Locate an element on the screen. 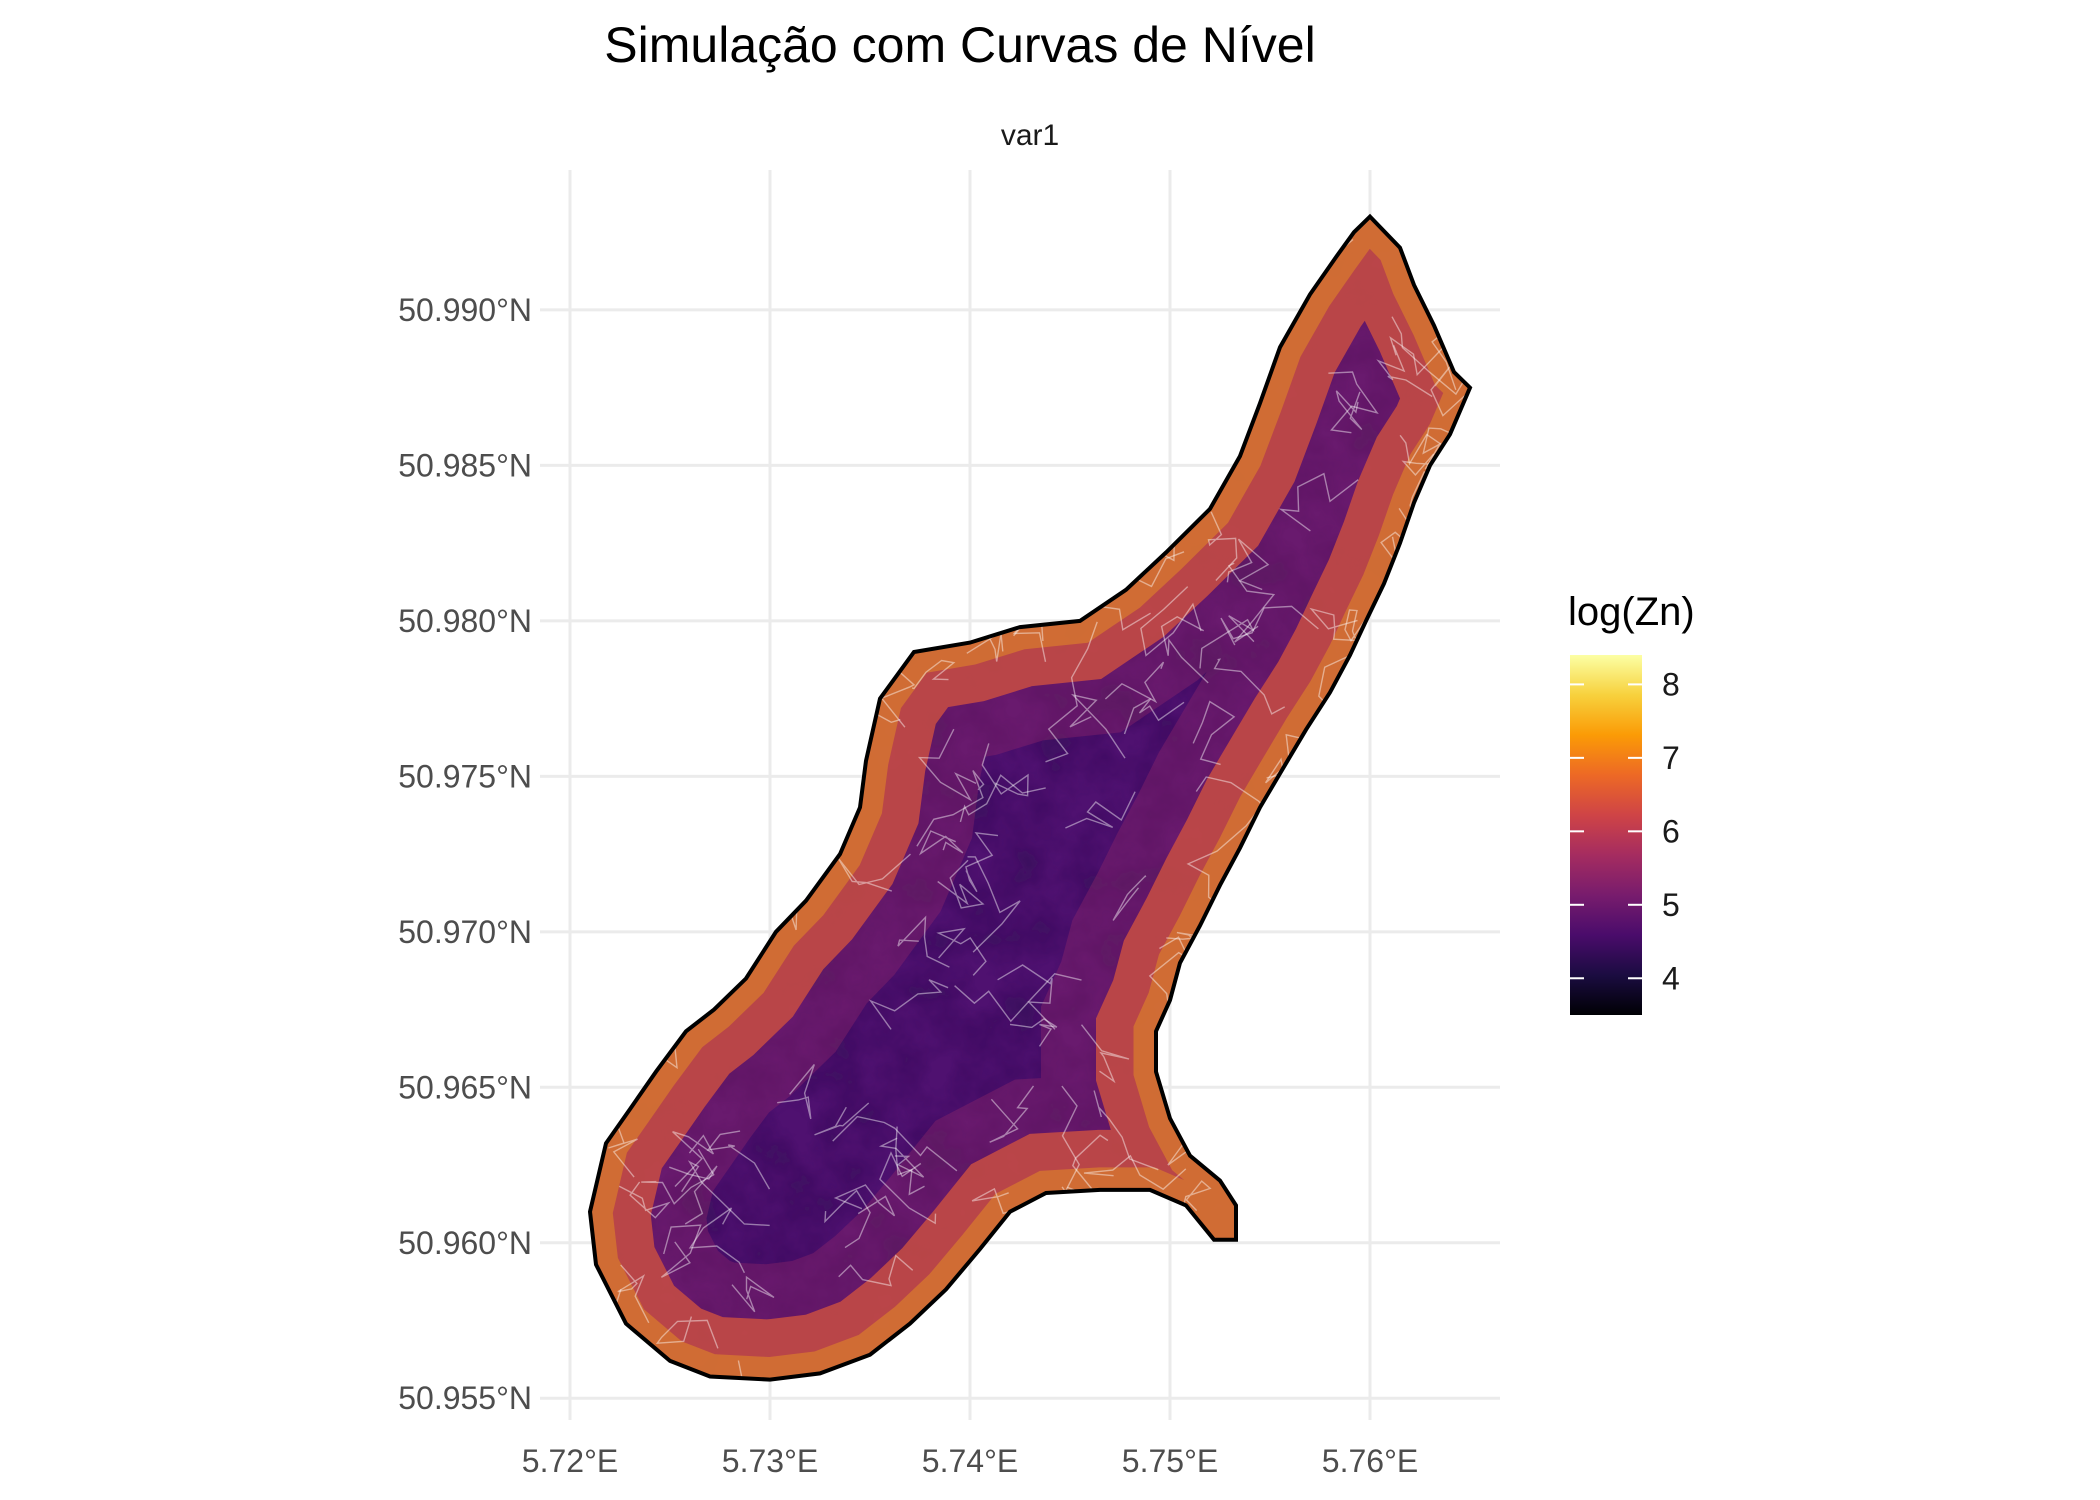 The width and height of the screenshot is (2100, 1500). color-legend: log(Zn) 8 7 6 5 4 is located at coordinates (1631, 802).